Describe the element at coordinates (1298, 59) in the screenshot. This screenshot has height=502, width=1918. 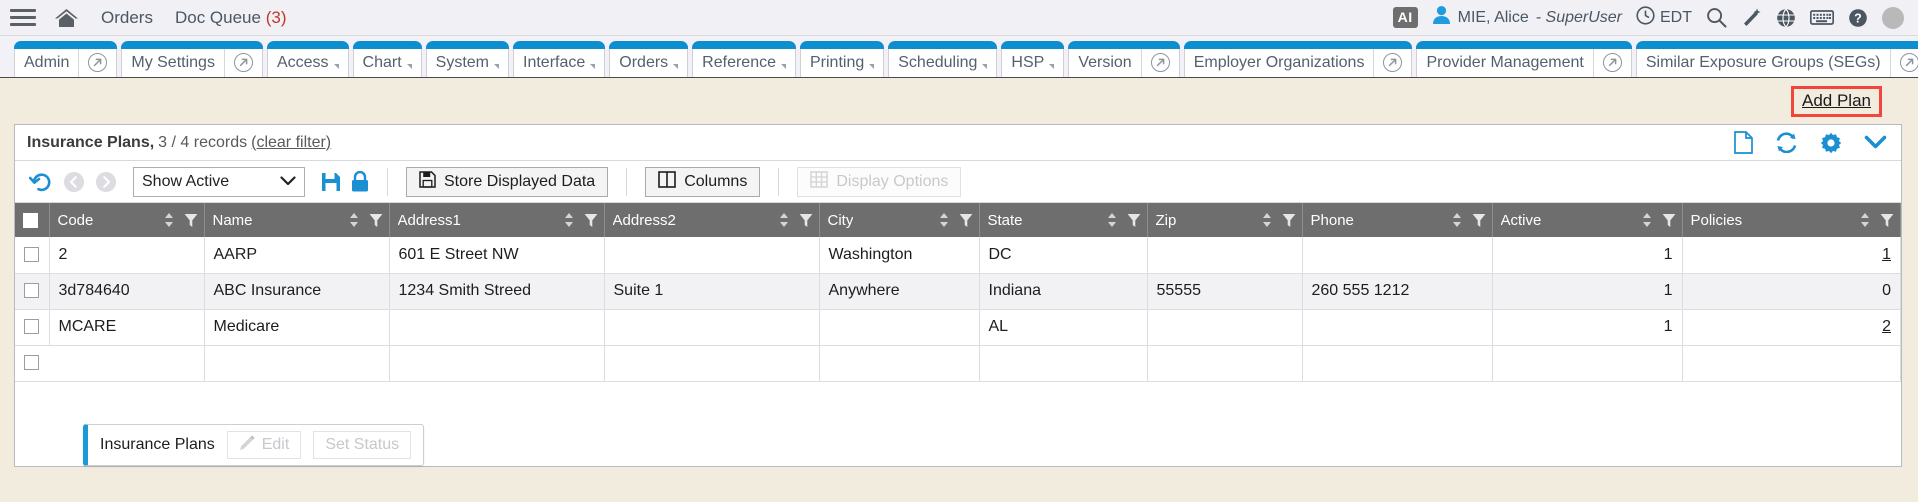
I see `tab-employer-organizations: Employer Organizations` at that location.